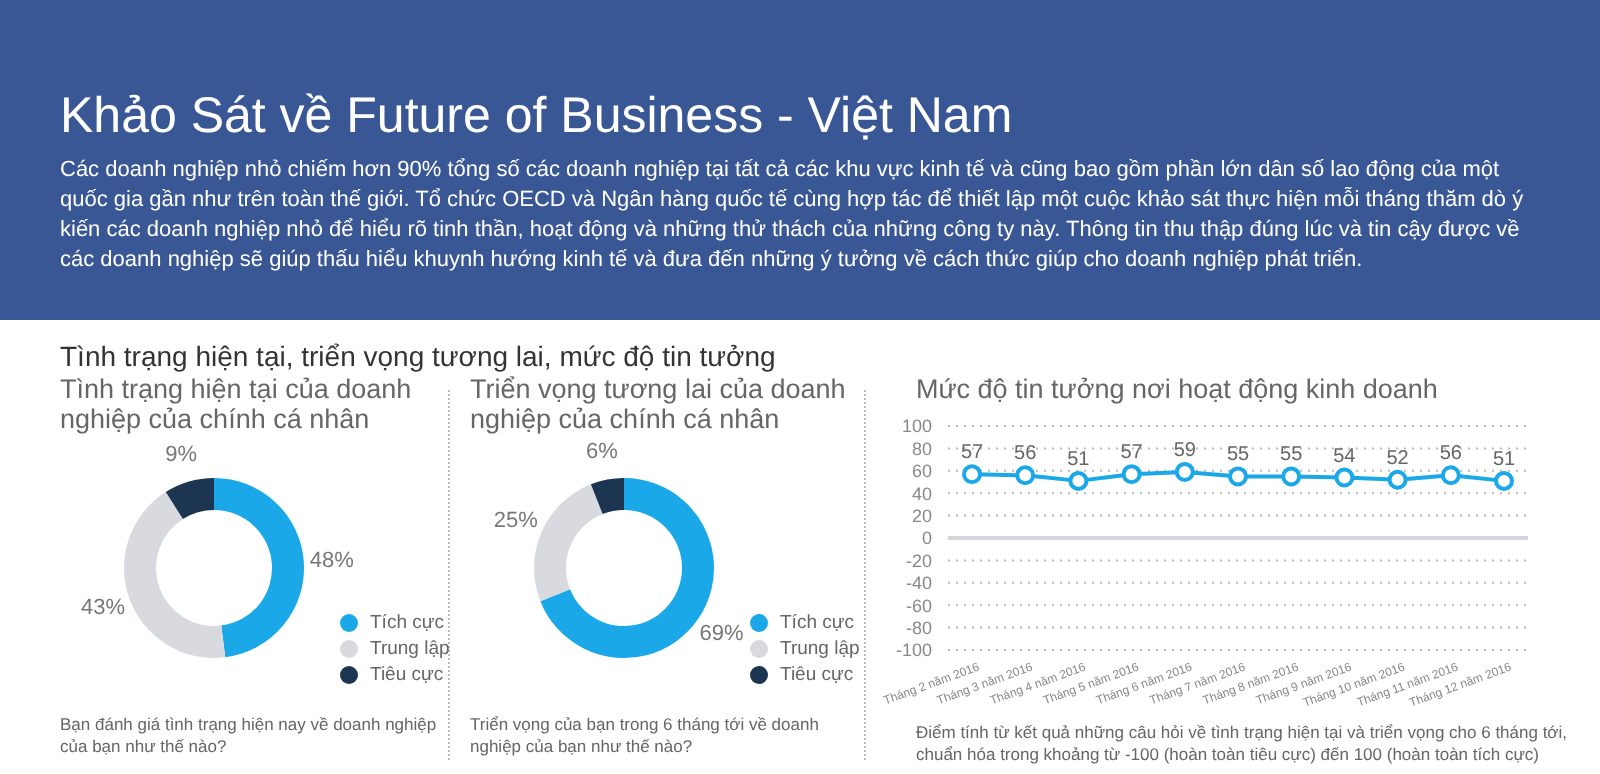 The width and height of the screenshot is (1600, 774). What do you see at coordinates (645, 736) in the screenshot?
I see `text: Triển vọng của bạn trong 6 tháng tới về doanh nghiệp của bạn như thế nào?` at bounding box center [645, 736].